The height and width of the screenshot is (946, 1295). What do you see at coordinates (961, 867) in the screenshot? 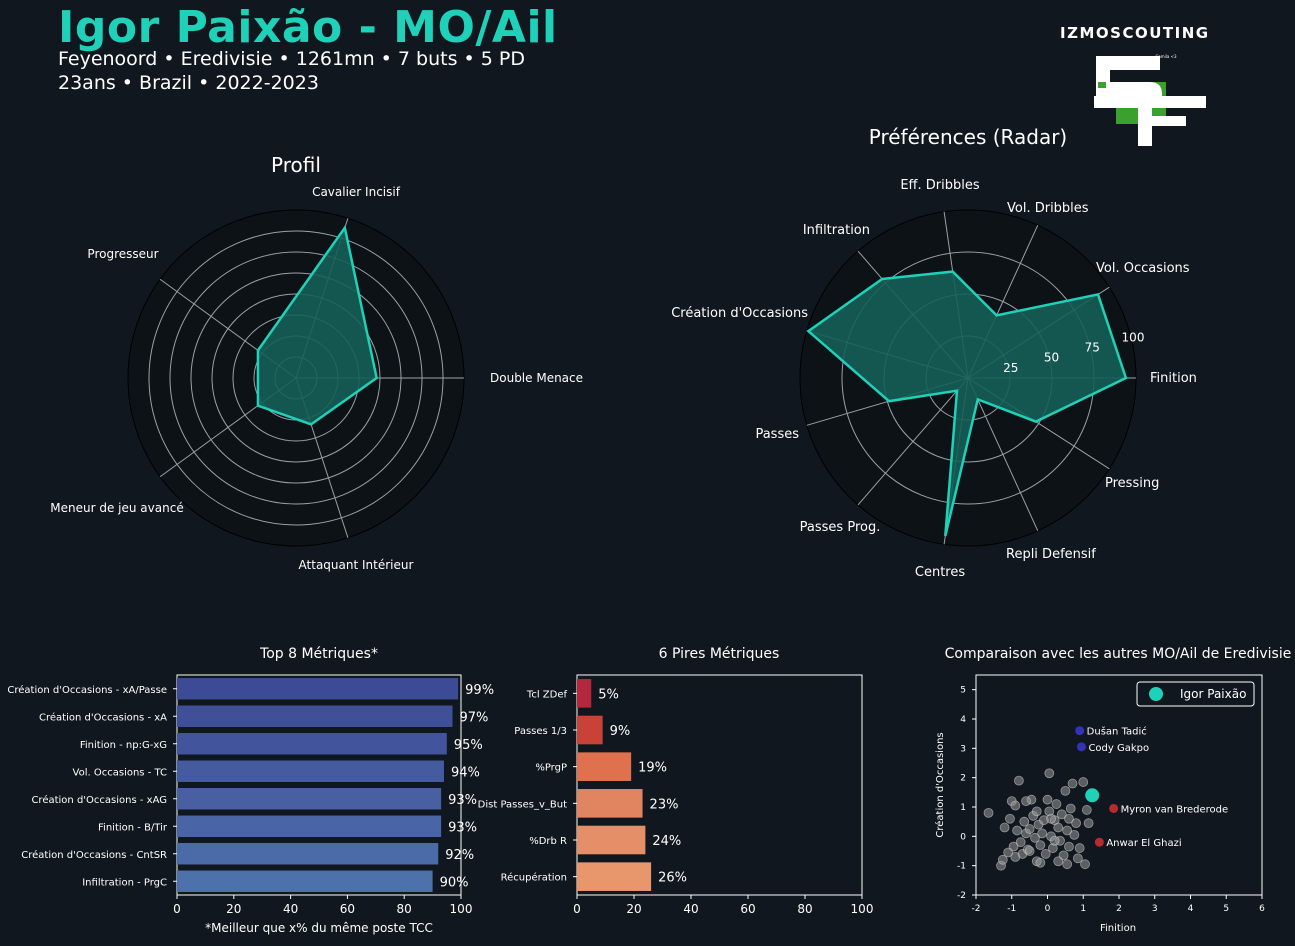
I see `y-tick-label: -1` at bounding box center [961, 867].